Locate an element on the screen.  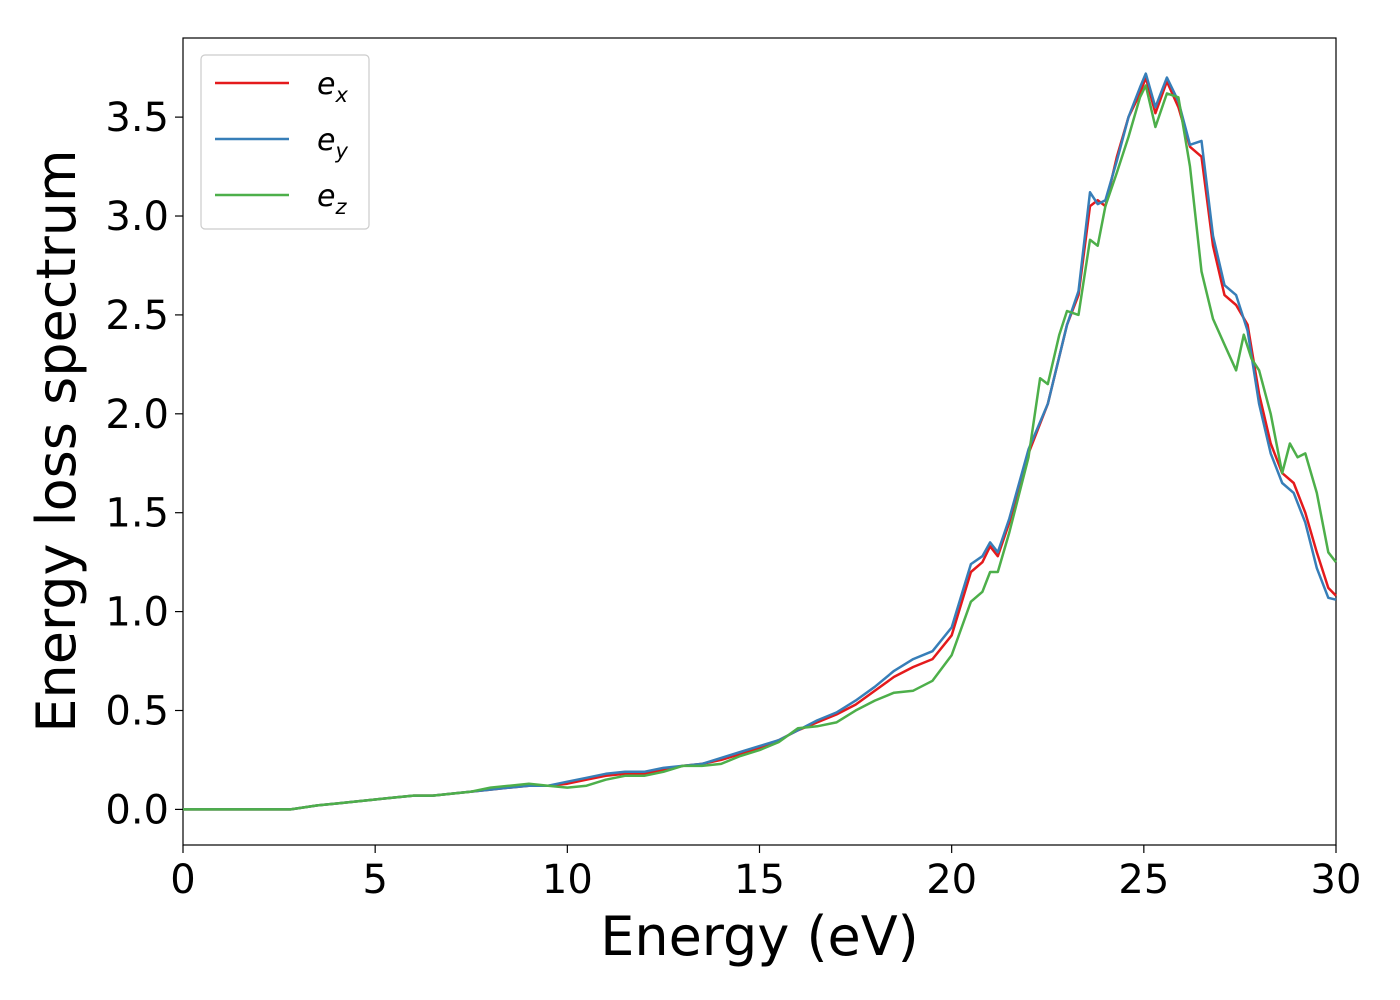
x-tick-label: 20 is located at coordinates (951, 880).